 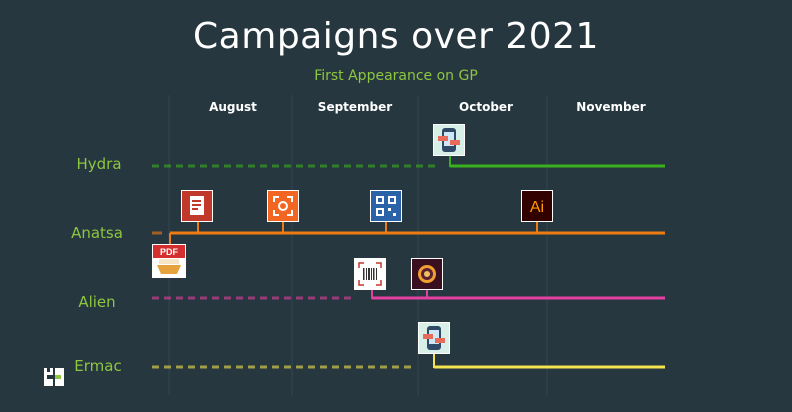 What do you see at coordinates (427, 274) in the screenshot?
I see `wow-app-icon` at bounding box center [427, 274].